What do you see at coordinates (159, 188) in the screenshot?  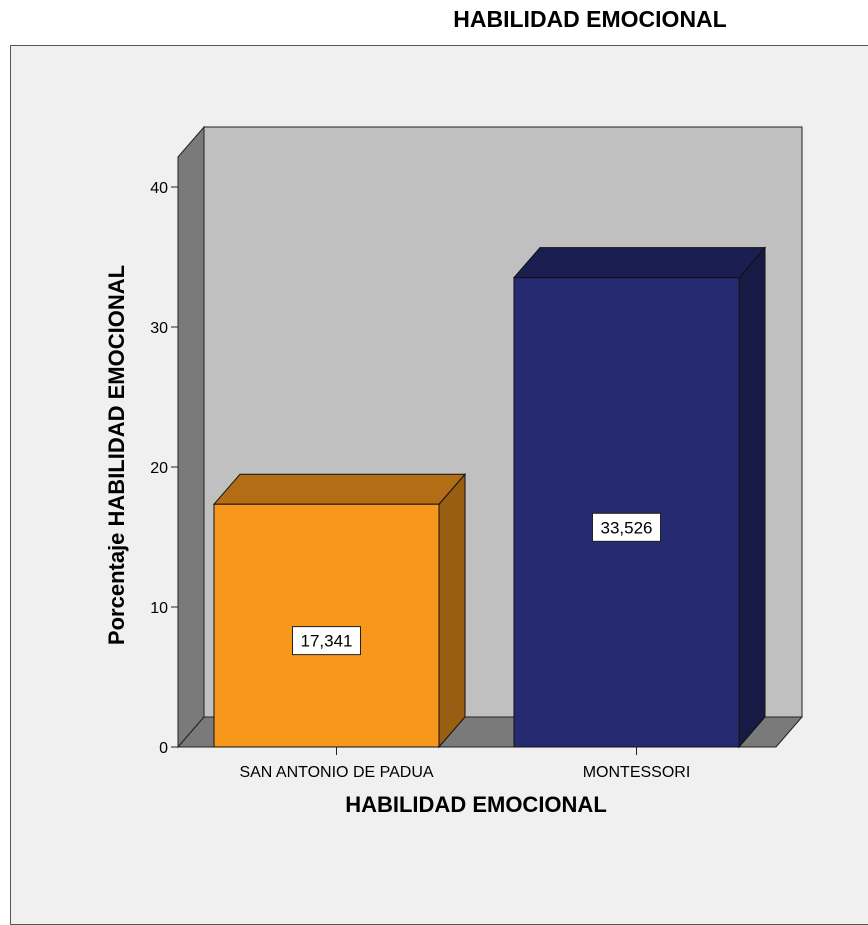 I see `y-tick-label: 40` at bounding box center [159, 188].